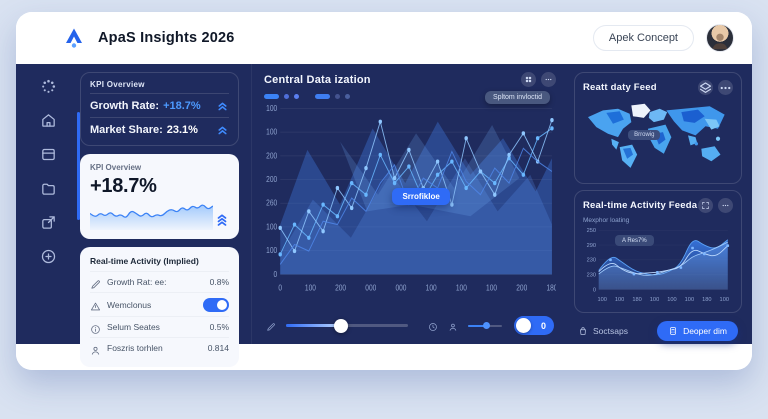  Describe the element at coordinates (159, 281) in the screenshot. I see `activity-row: Growth Rat: ee: 0.8%` at that location.